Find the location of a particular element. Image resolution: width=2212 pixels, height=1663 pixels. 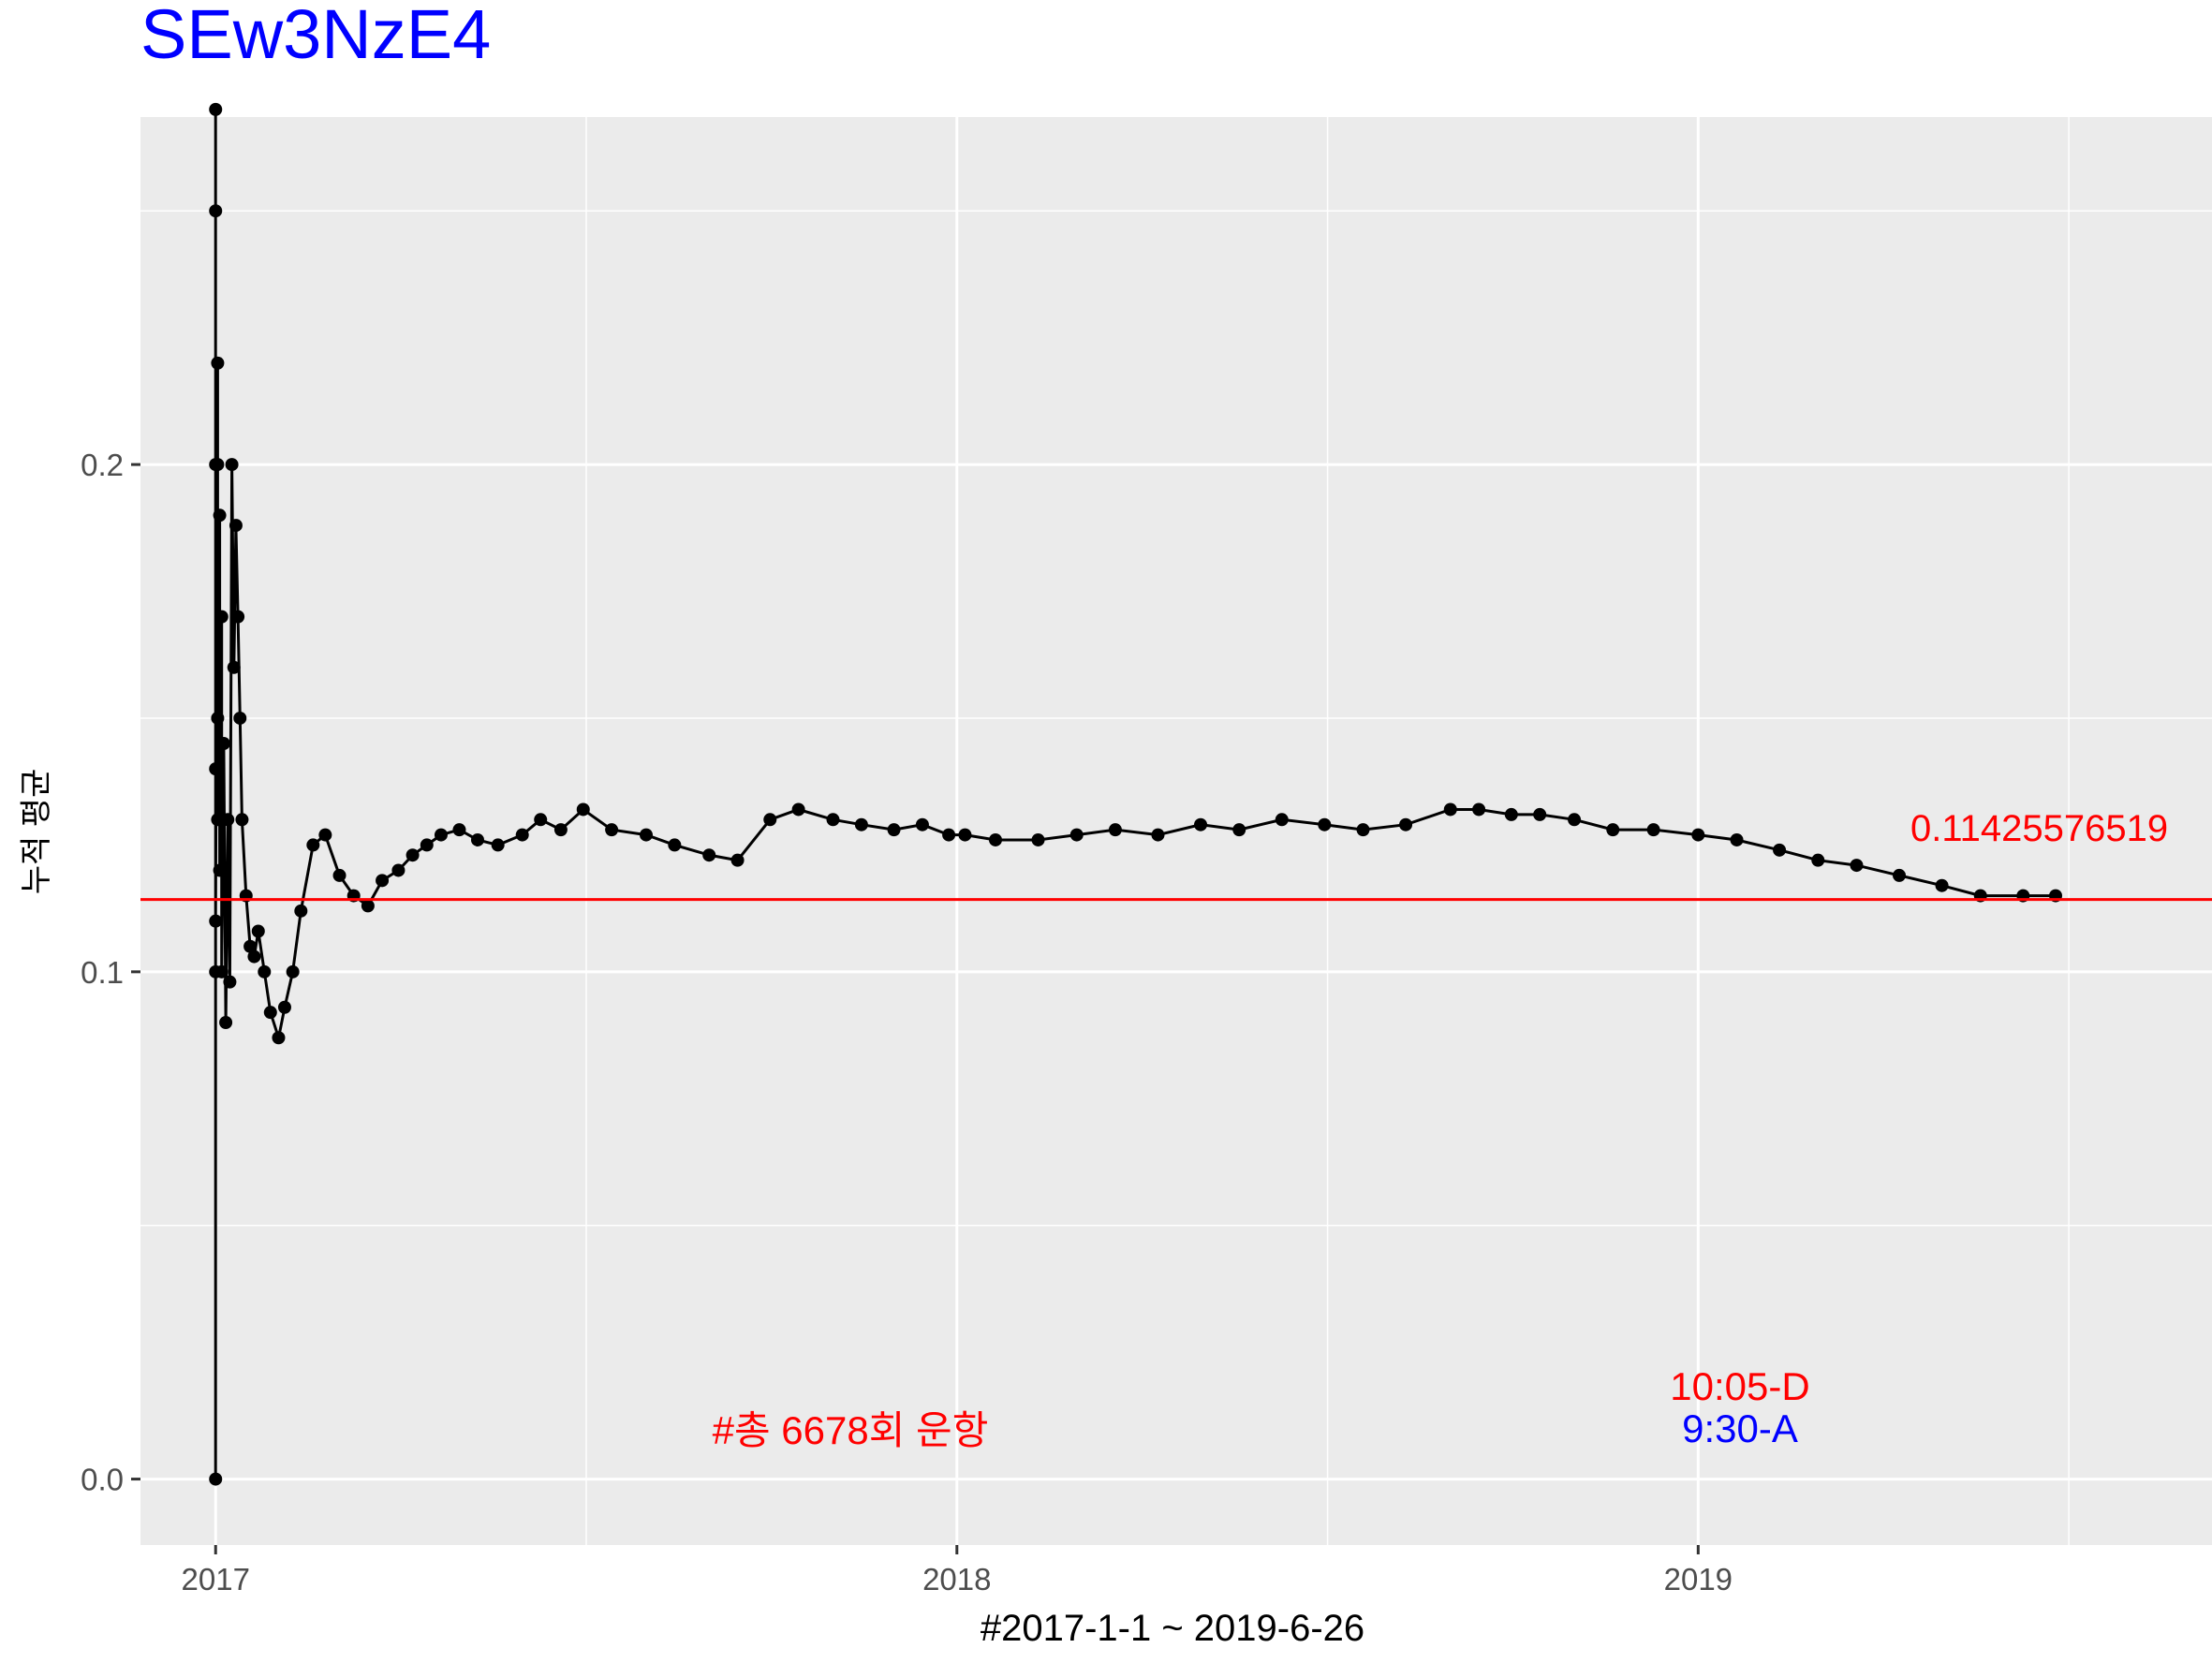

chart-title: SEw3NzE4 is located at coordinates (315, 36).